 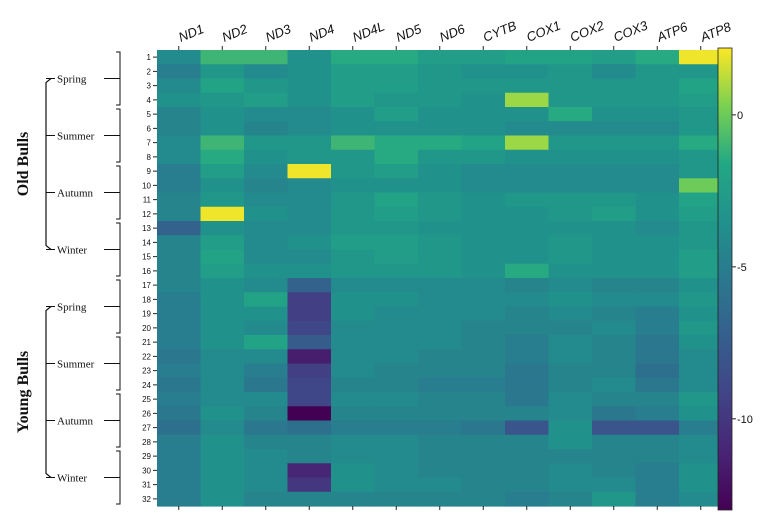 I want to click on row-label: 24, so click(x=146, y=385).